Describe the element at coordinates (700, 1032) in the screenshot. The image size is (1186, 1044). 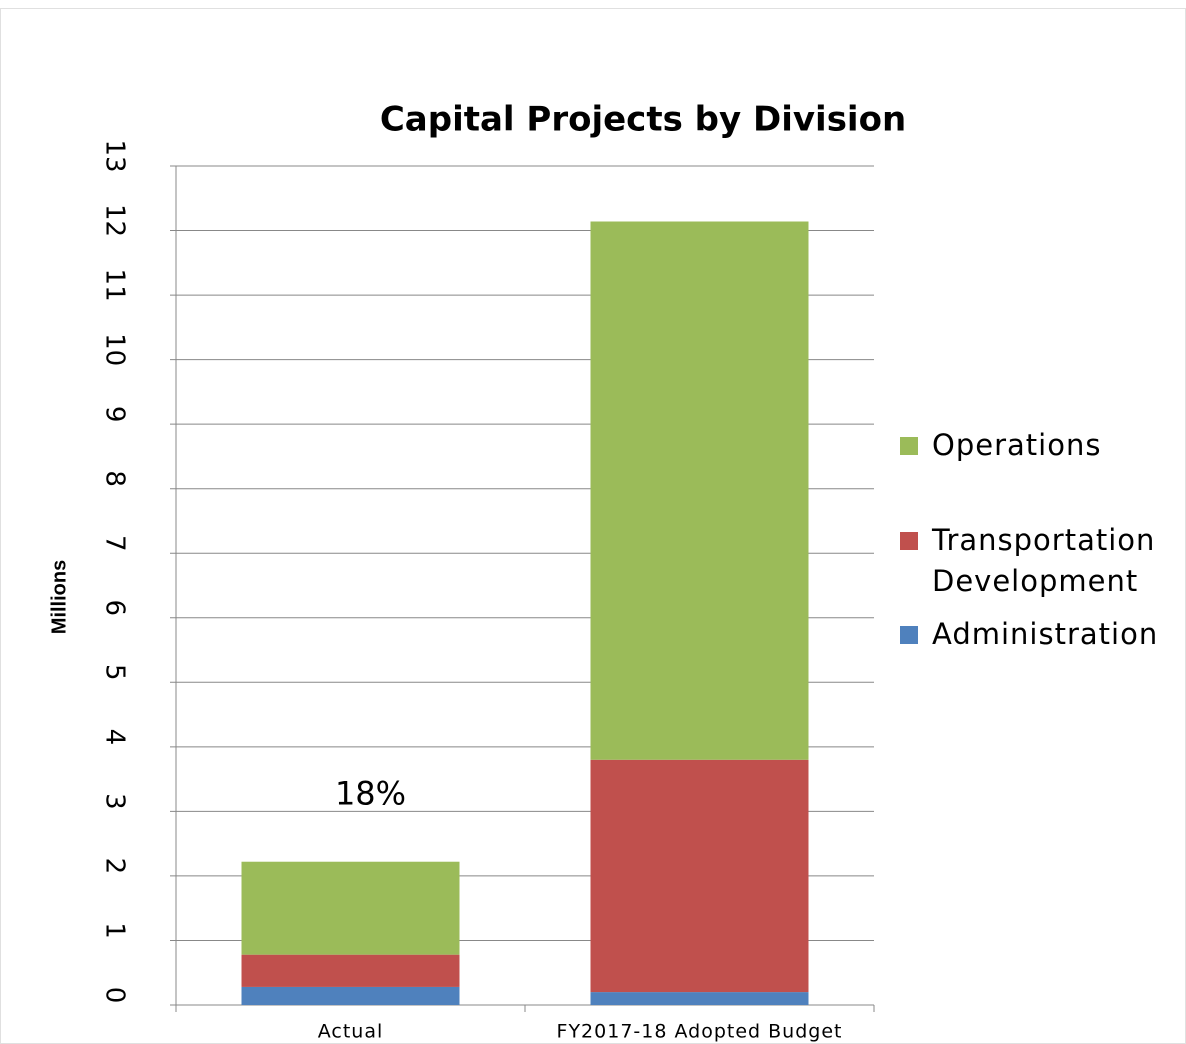
I see `x-tick-label: FY2017-18 Adopted Budget` at that location.